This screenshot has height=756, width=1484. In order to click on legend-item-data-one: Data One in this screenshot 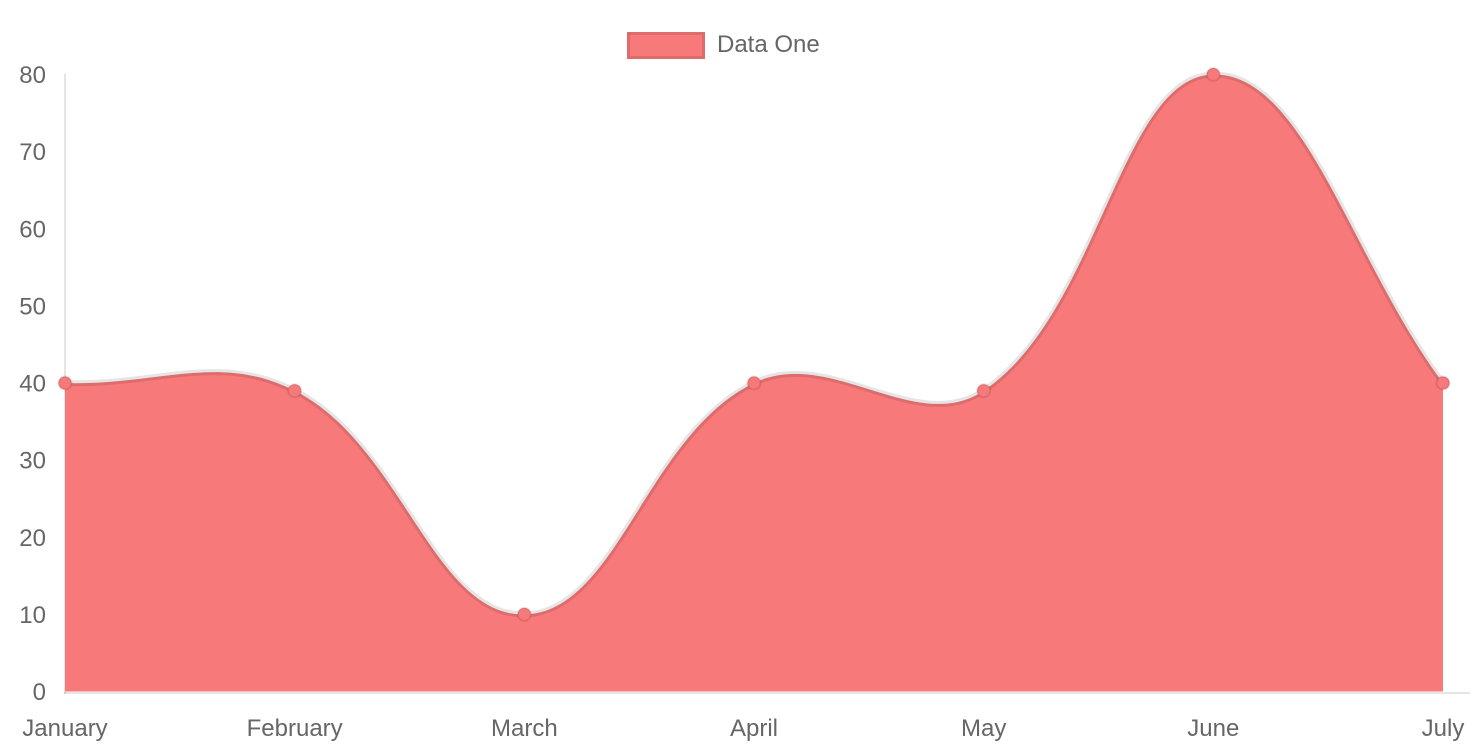, I will do `click(723, 45)`.